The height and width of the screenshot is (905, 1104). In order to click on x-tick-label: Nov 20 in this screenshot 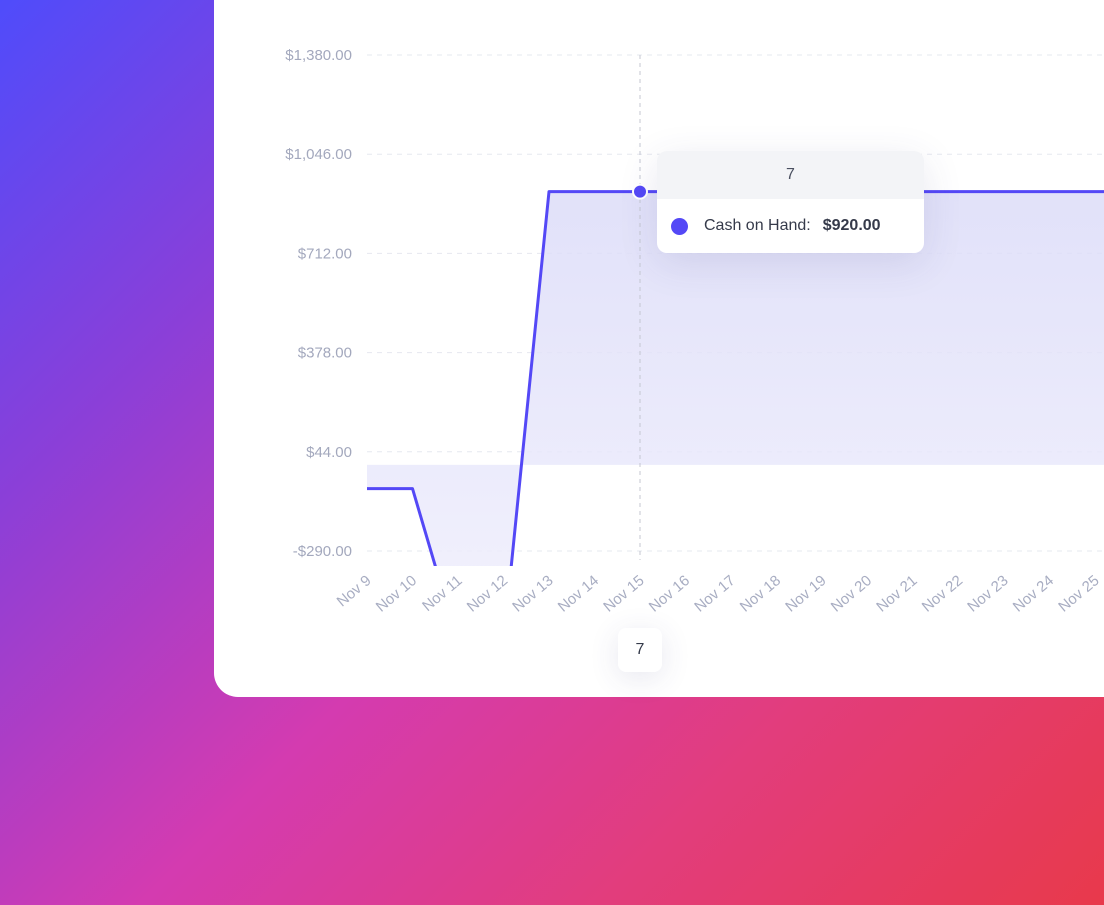, I will do `click(851, 594)`.